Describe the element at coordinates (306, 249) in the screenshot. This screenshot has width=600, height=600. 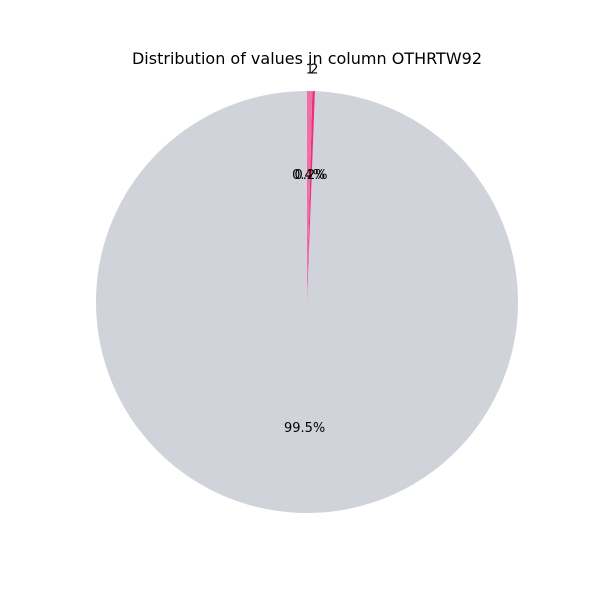
I see `pie-labels: 99.5% 2 0.2% 1 0.4%` at that location.